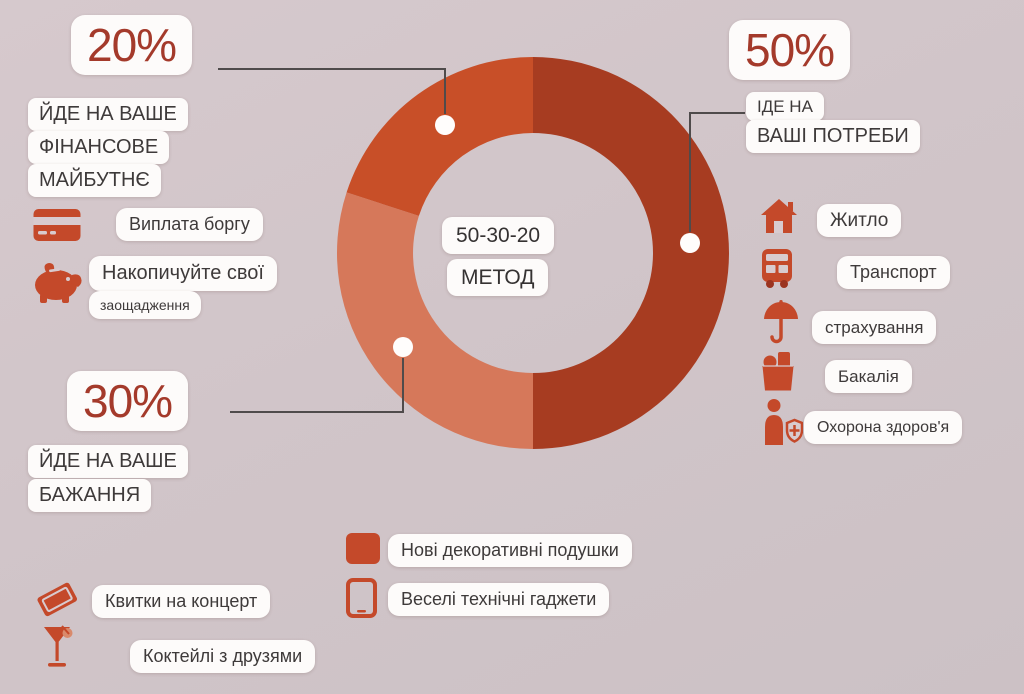 The width and height of the screenshot is (1024, 694). What do you see at coordinates (510, 550) in the screenshot?
I see `sec30-item-label: Нові декоративні подушки` at bounding box center [510, 550].